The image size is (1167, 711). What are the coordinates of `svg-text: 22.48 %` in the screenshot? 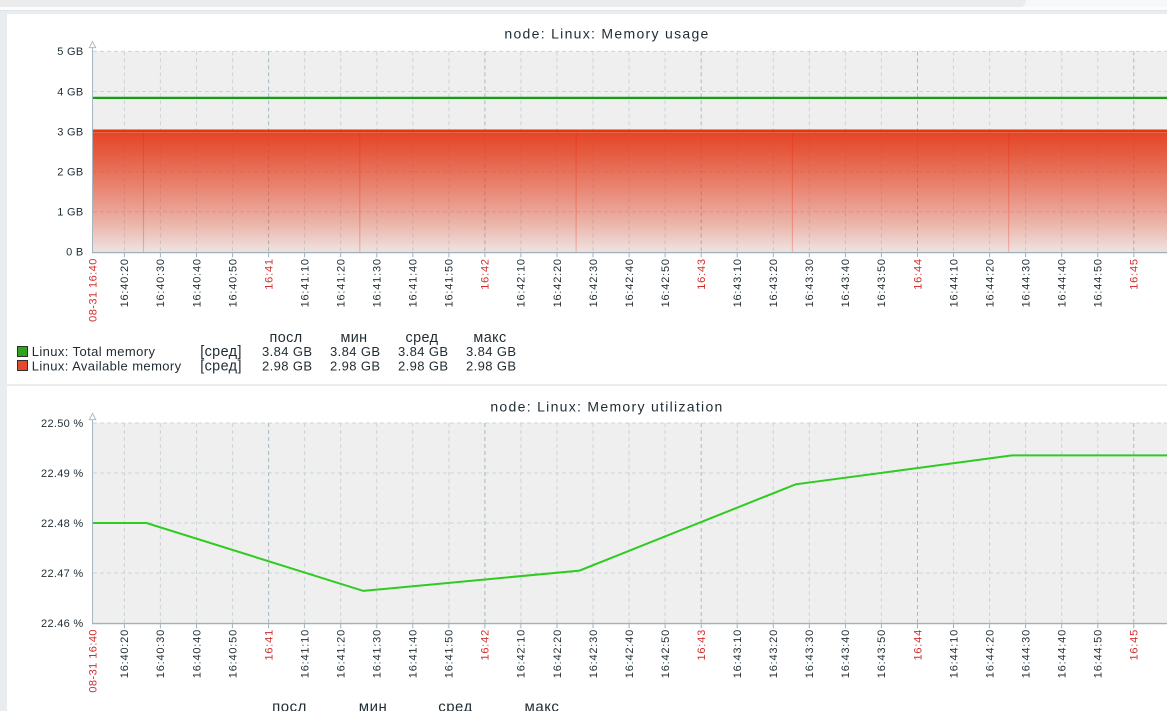 It's located at (62, 524).